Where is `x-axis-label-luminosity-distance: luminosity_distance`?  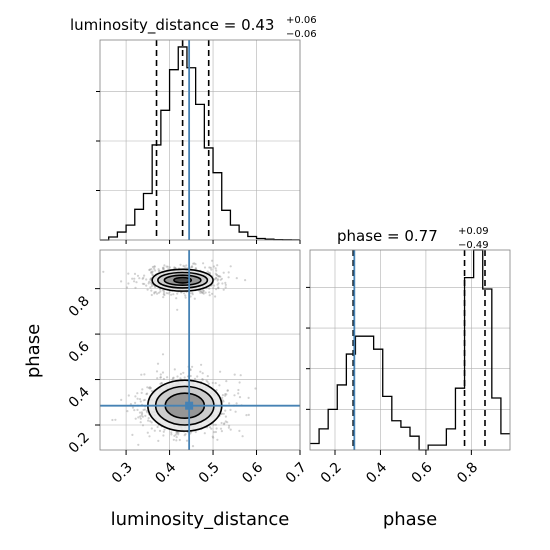 x-axis-label-luminosity-distance: luminosity_distance is located at coordinates (200, 519).